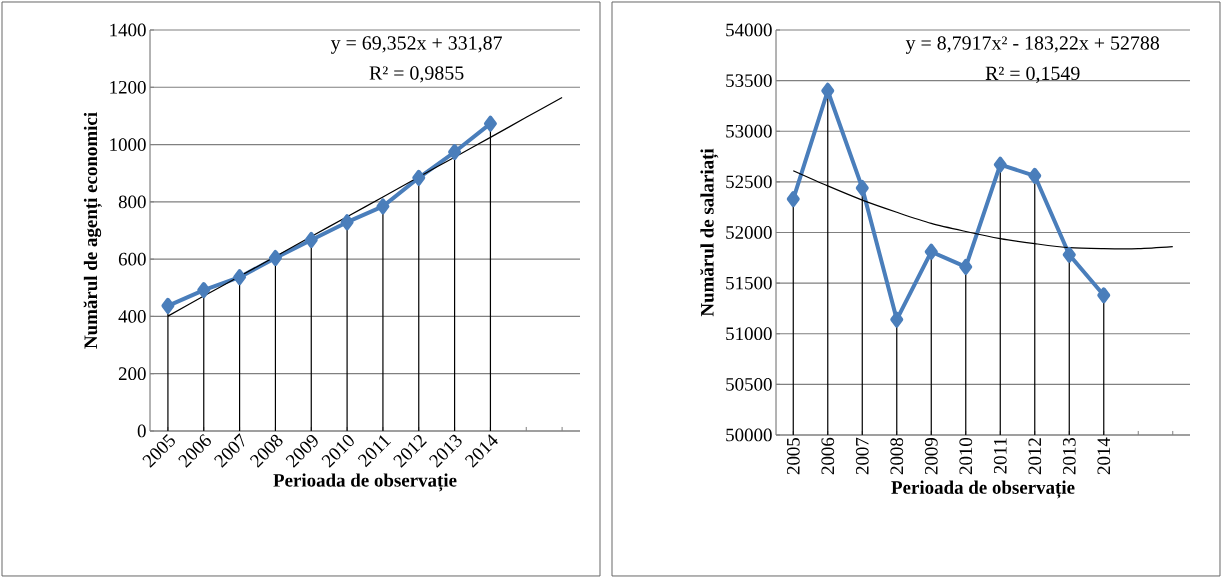  What do you see at coordinates (1104, 456) in the screenshot?
I see `x-tick-label: 2014` at bounding box center [1104, 456].